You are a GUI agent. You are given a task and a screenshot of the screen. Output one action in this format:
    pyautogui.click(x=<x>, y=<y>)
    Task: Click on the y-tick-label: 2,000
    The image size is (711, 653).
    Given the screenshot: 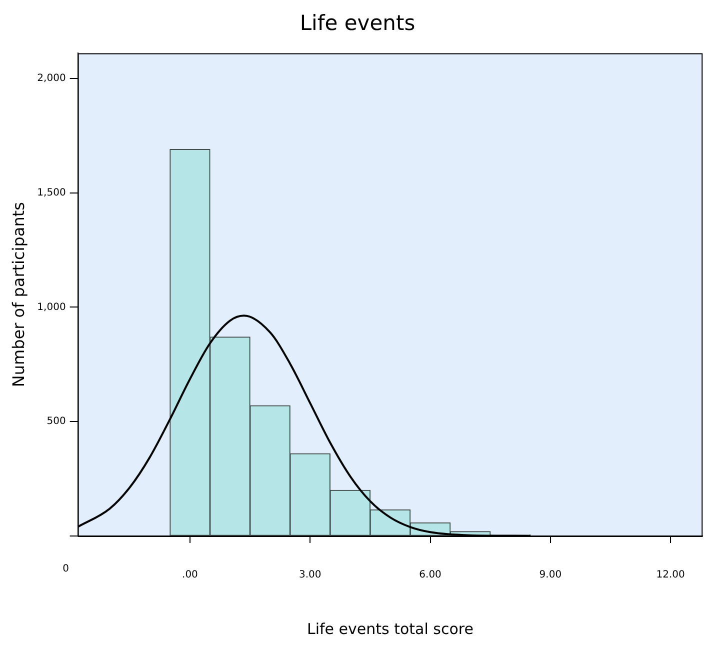 What is the action you would take?
    pyautogui.click(x=51, y=78)
    